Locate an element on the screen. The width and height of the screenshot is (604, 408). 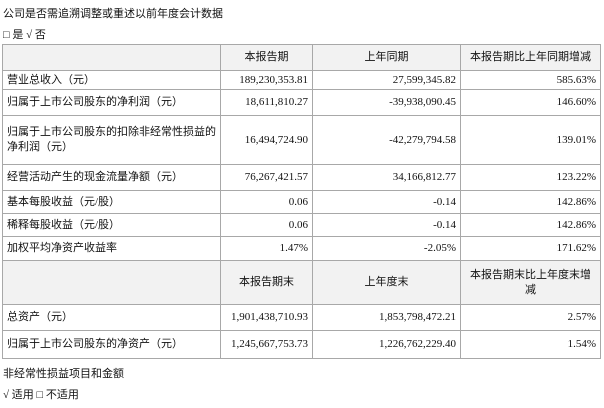
value-cell: 1,245,667,753.73 is located at coordinates (266, 344).